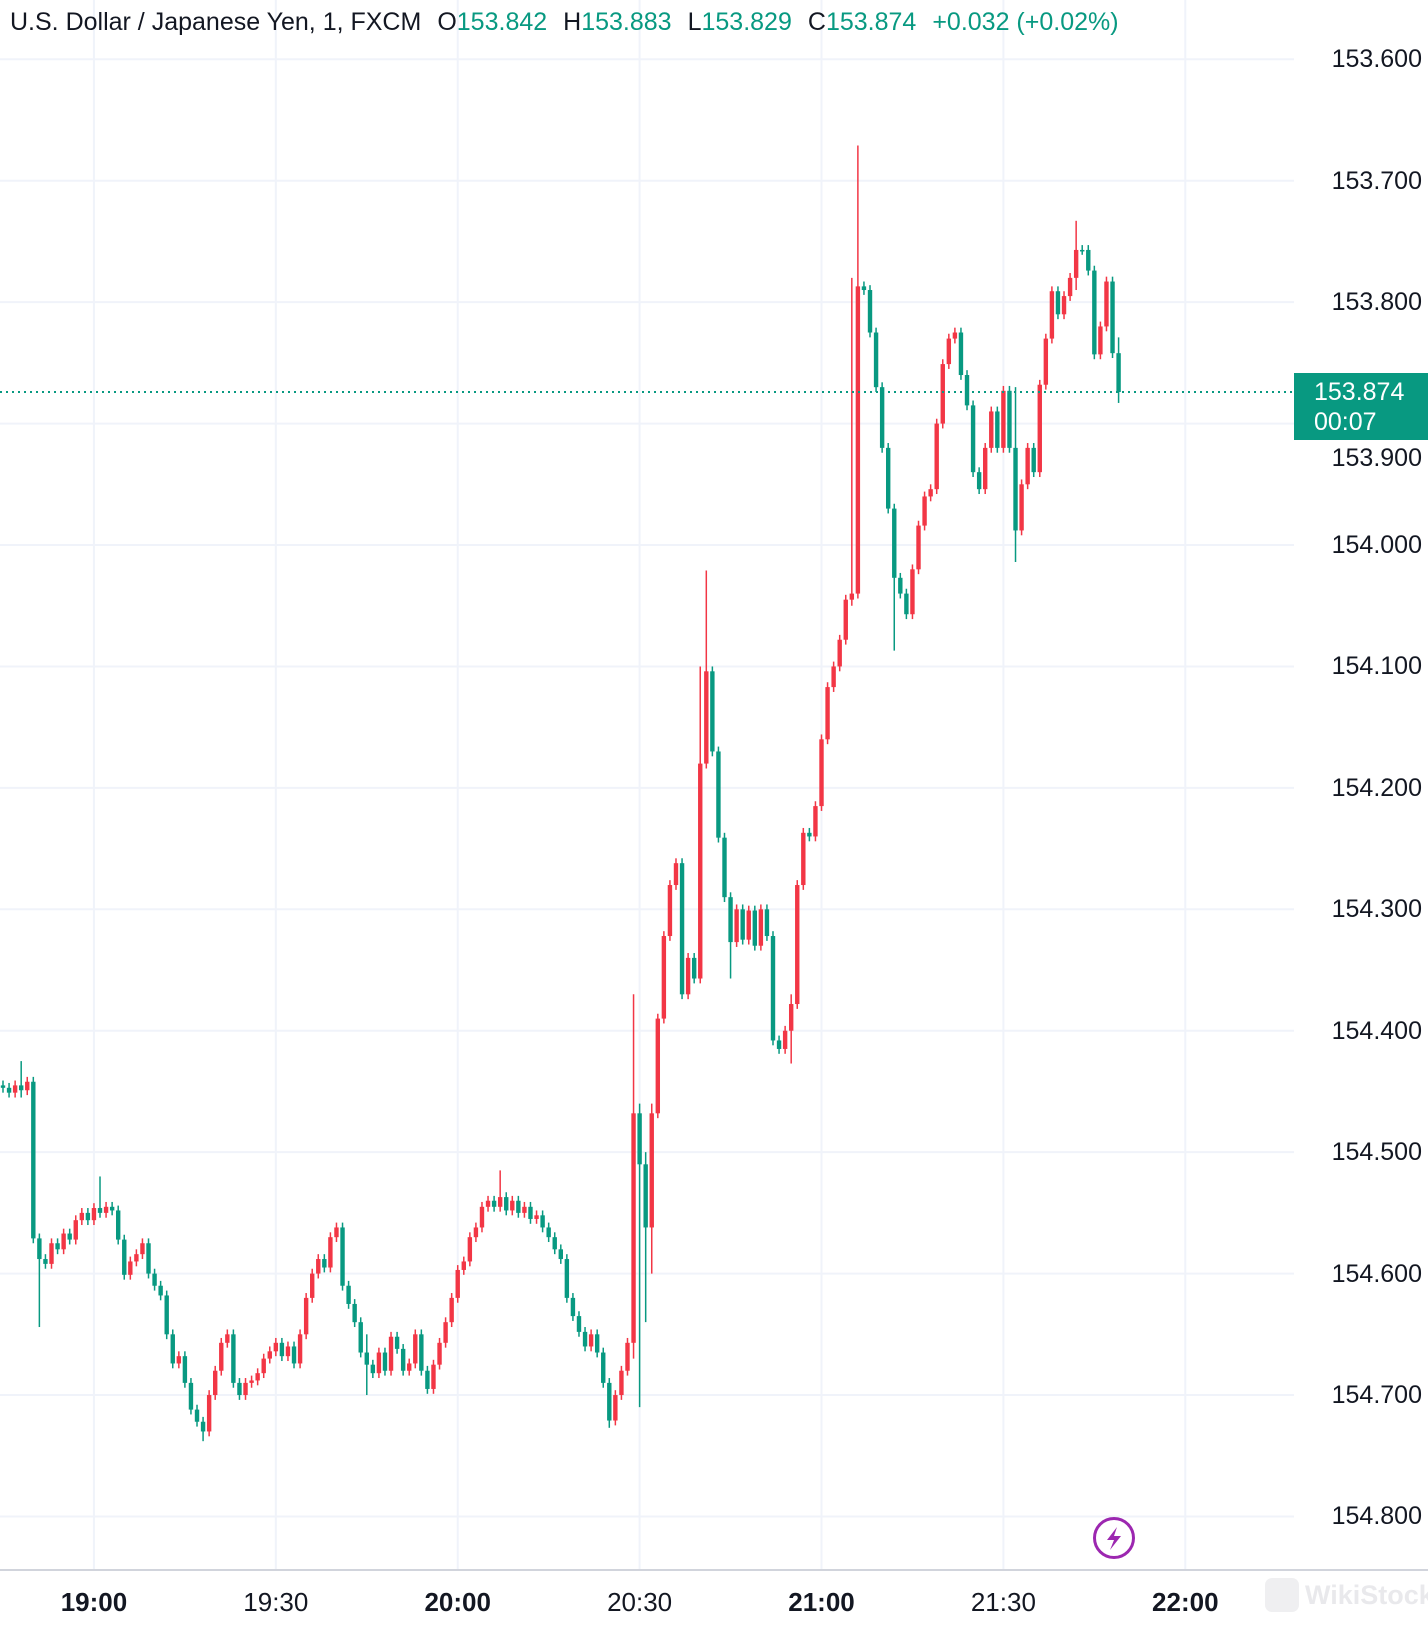 The image size is (1428, 1632). Describe the element at coordinates (1376, 59) in the screenshot. I see `price-tick-label: 153.600` at that location.